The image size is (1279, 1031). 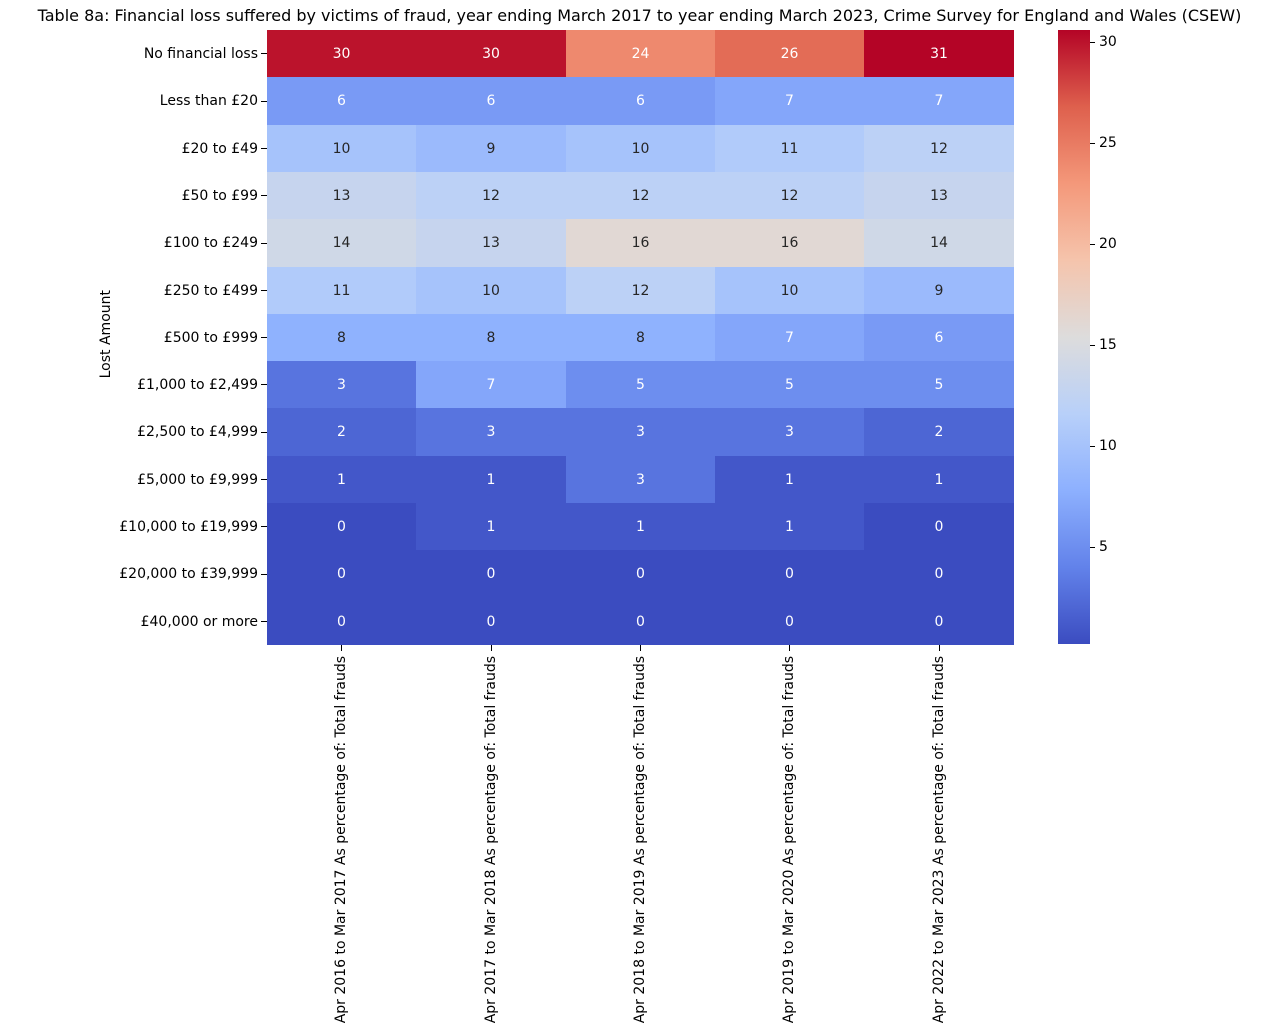 I want to click on y-tick-label: £500 to £999, so click(x=210, y=337).